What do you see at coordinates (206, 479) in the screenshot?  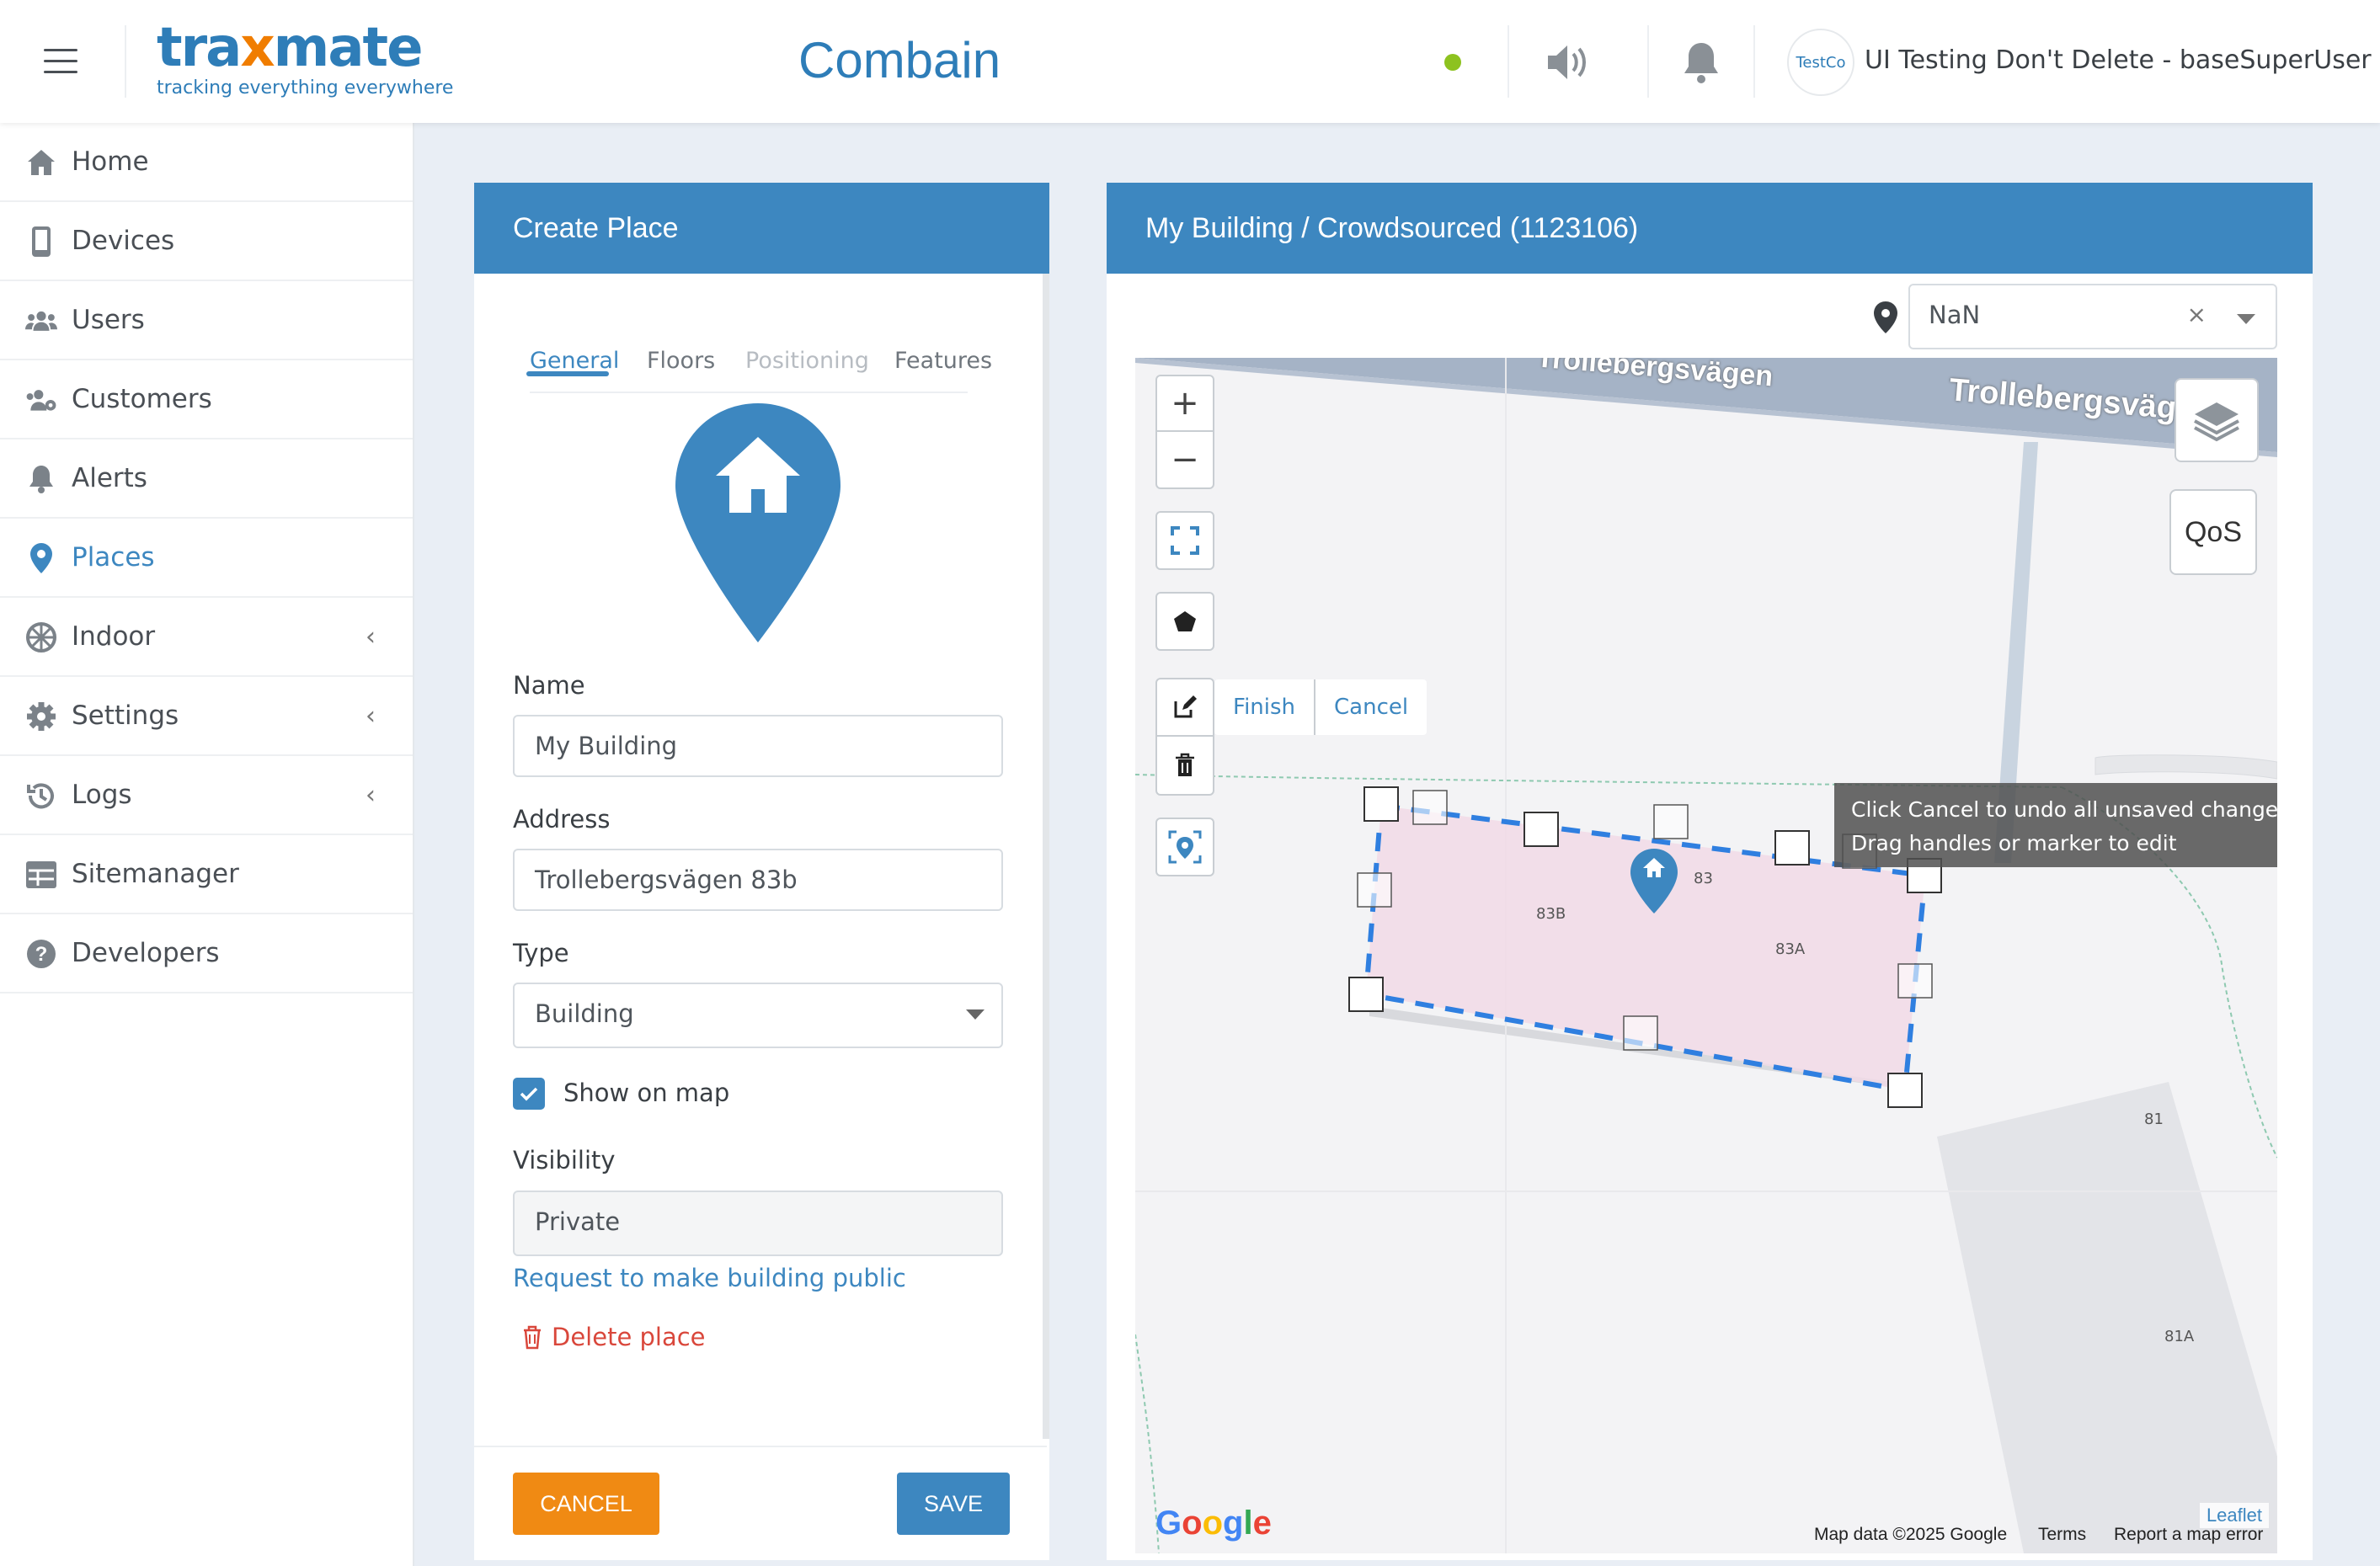 I see `sidebar-item-alerts: Alerts` at bounding box center [206, 479].